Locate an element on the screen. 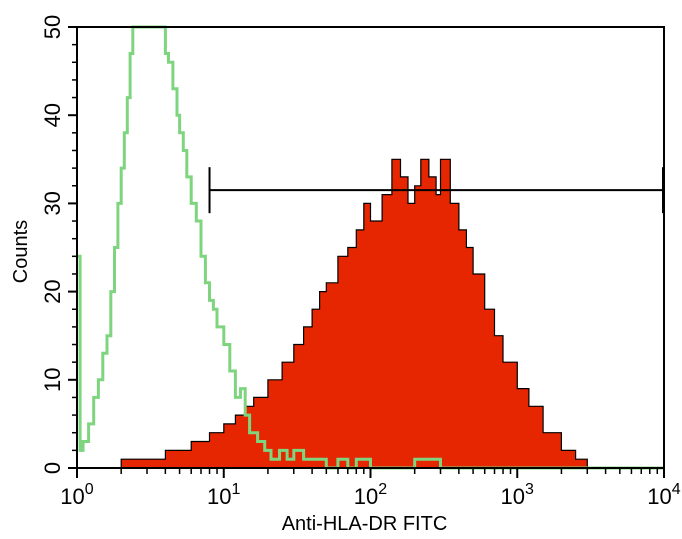 The image size is (682, 539). y-tick-label: 40 is located at coordinates (52, 115).